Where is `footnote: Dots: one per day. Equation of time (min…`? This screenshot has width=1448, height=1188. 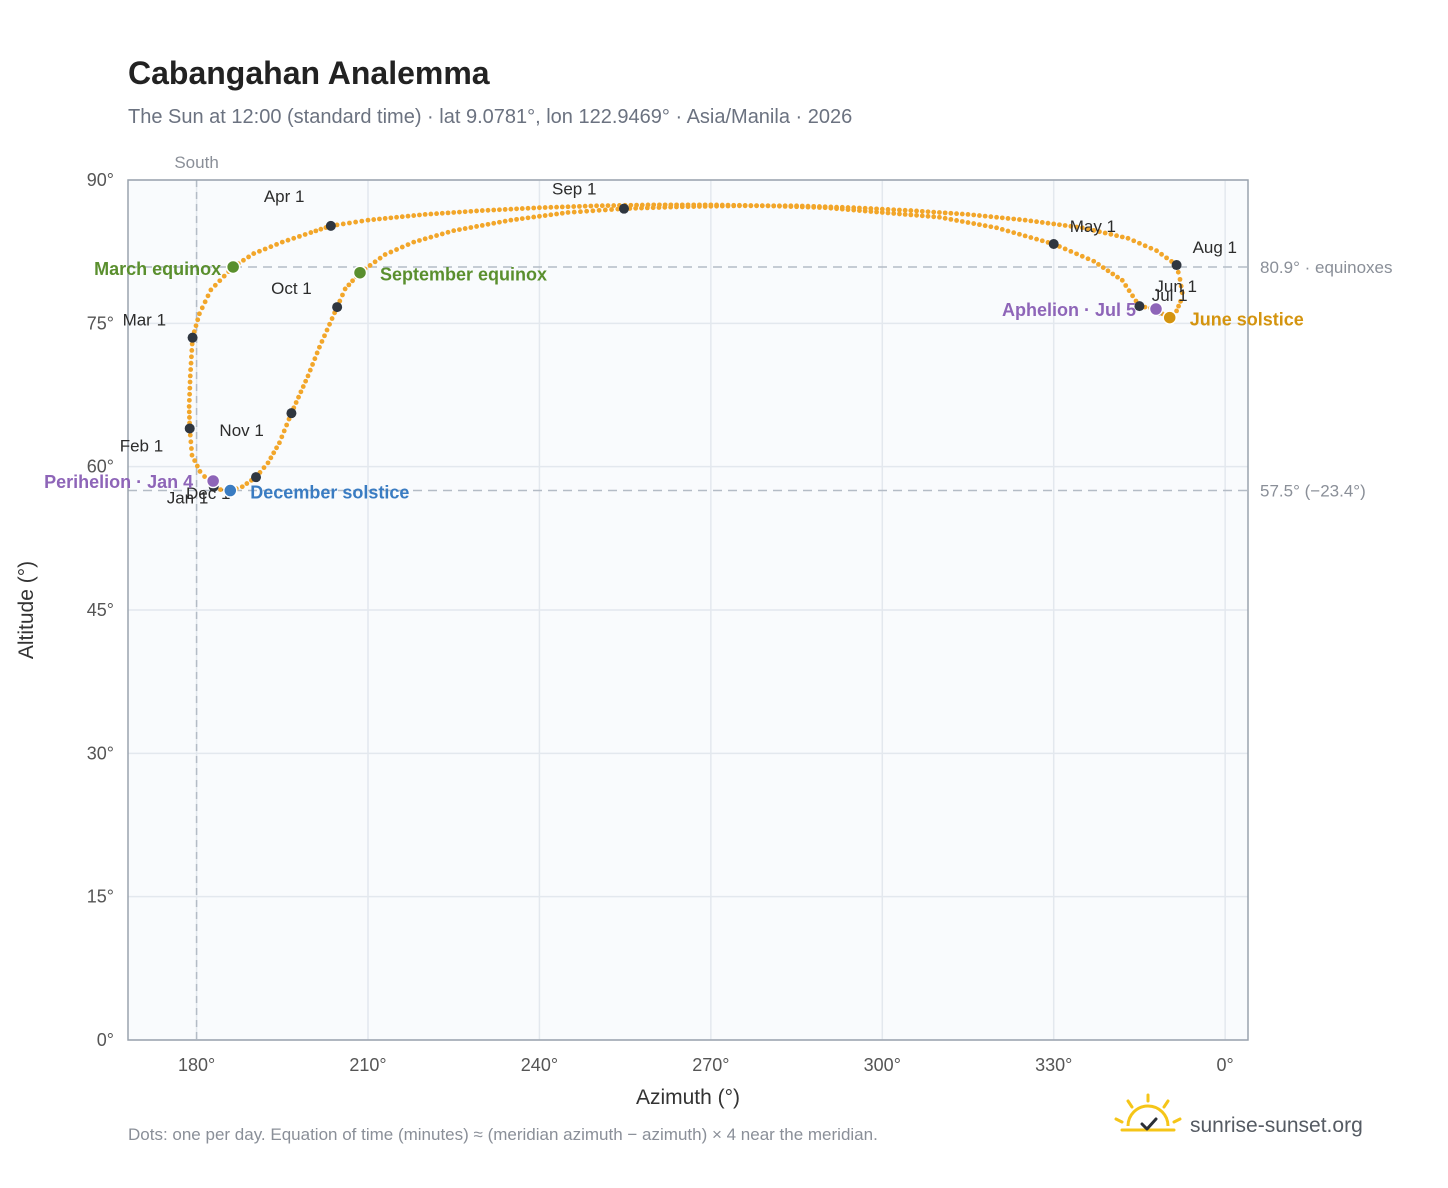 footnote: Dots: one per day. Equation of time (min… is located at coordinates (503, 1134).